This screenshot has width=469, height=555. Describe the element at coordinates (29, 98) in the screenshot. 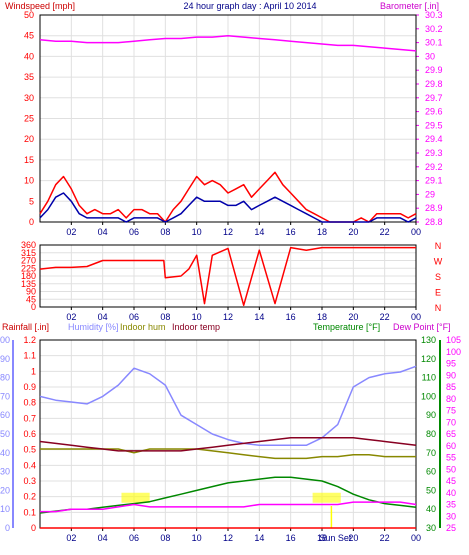

I see `wind-y-tick-label: 30` at that location.